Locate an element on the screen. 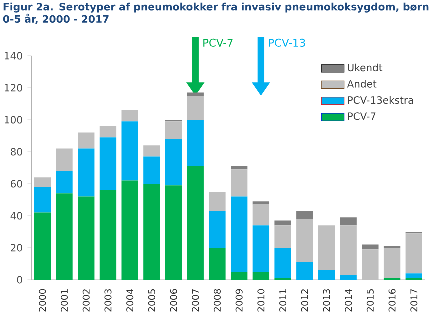  x-tick-label: 2004 is located at coordinates (130, 300).